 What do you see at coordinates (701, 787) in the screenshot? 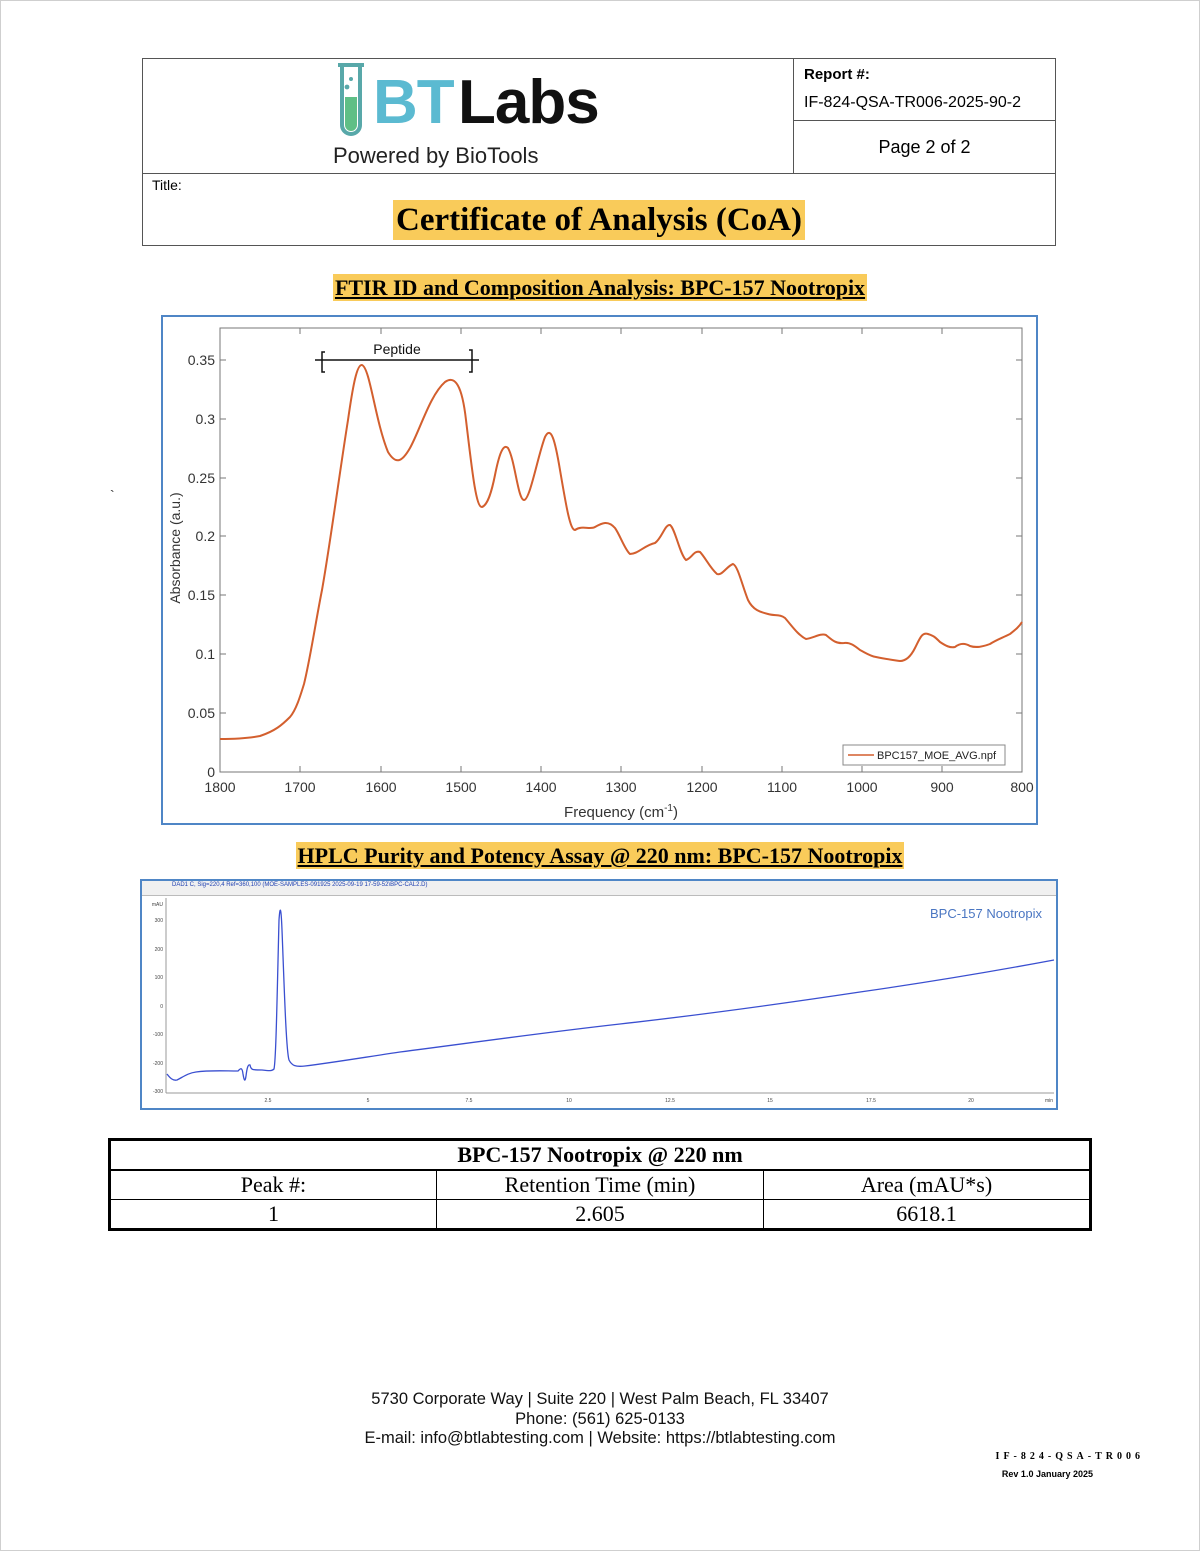
I see `svg-text: 1200` at bounding box center [701, 787].